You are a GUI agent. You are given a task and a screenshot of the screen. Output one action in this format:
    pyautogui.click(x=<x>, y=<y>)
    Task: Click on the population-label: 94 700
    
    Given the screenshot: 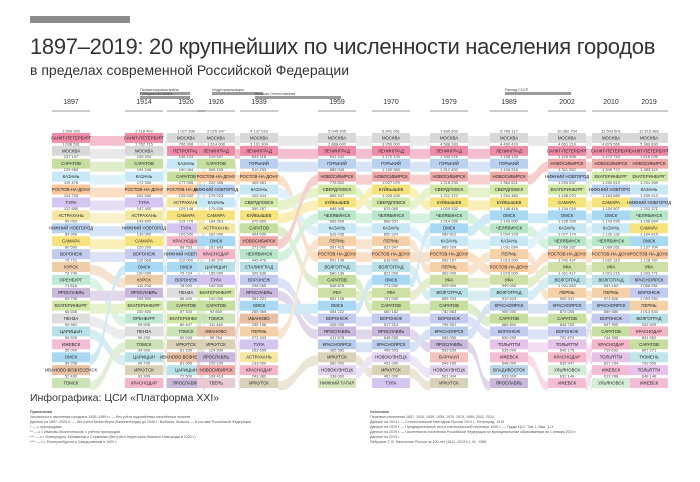 What is the action you would take?
    pyautogui.click(x=144, y=363)
    